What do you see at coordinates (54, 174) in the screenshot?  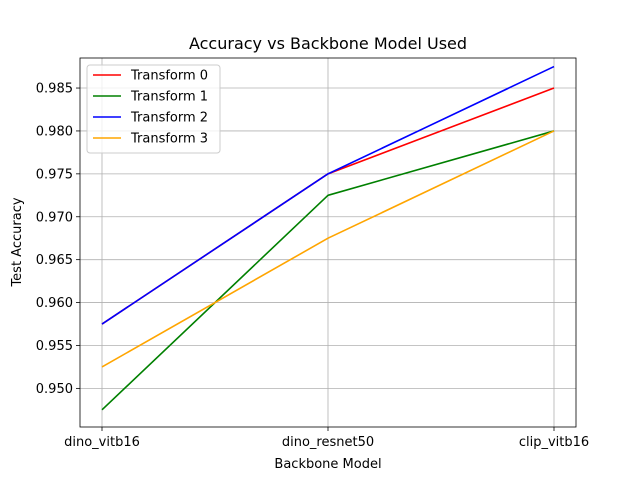 I see `y-tick-label: 0.975` at bounding box center [54, 174].